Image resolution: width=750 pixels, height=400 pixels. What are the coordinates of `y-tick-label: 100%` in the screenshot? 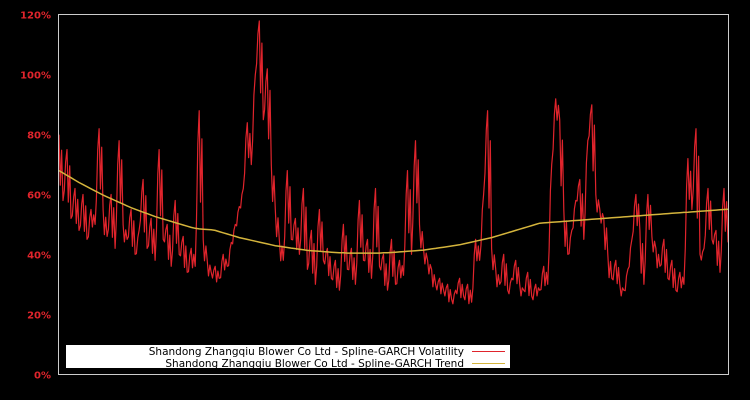 It's located at (35, 76).